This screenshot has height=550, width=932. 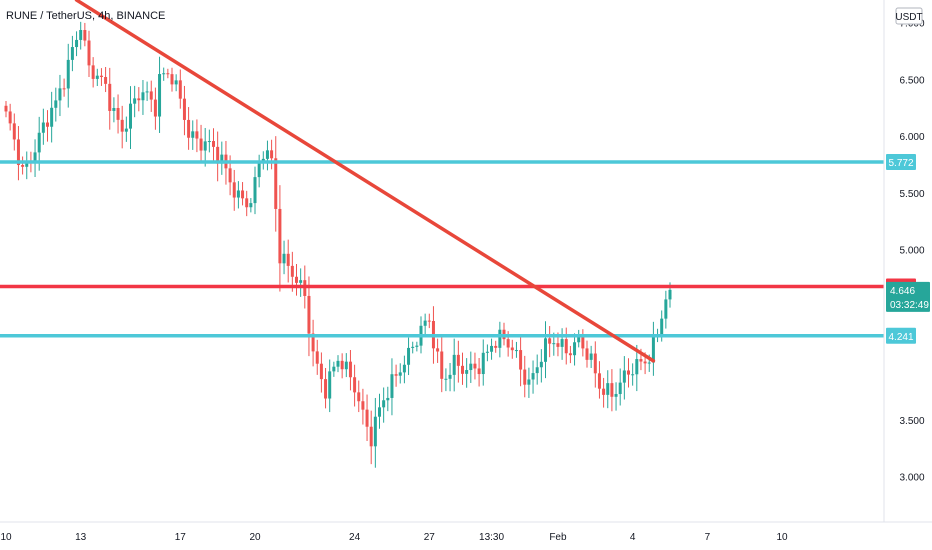 I want to click on currency-badge: USDT, so click(x=909, y=16).